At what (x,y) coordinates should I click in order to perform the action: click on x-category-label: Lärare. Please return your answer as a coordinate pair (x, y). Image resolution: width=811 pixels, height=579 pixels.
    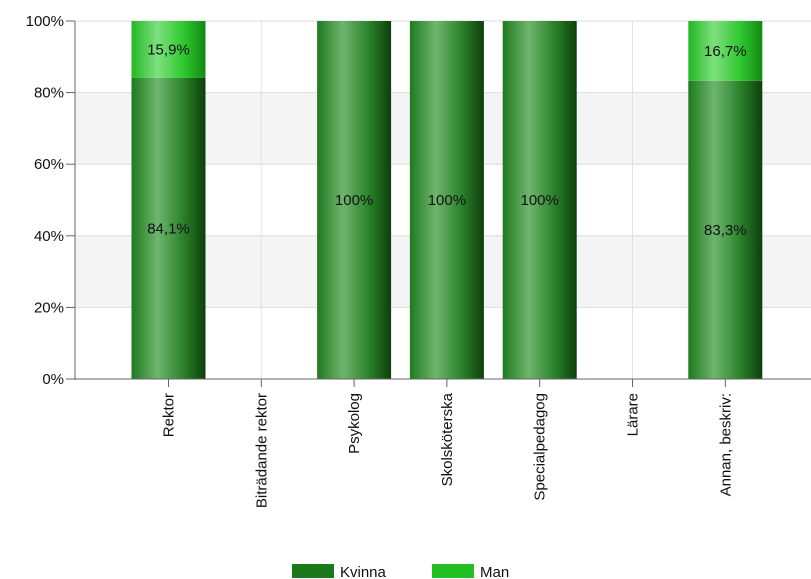
    Looking at the image, I should click on (633, 414).